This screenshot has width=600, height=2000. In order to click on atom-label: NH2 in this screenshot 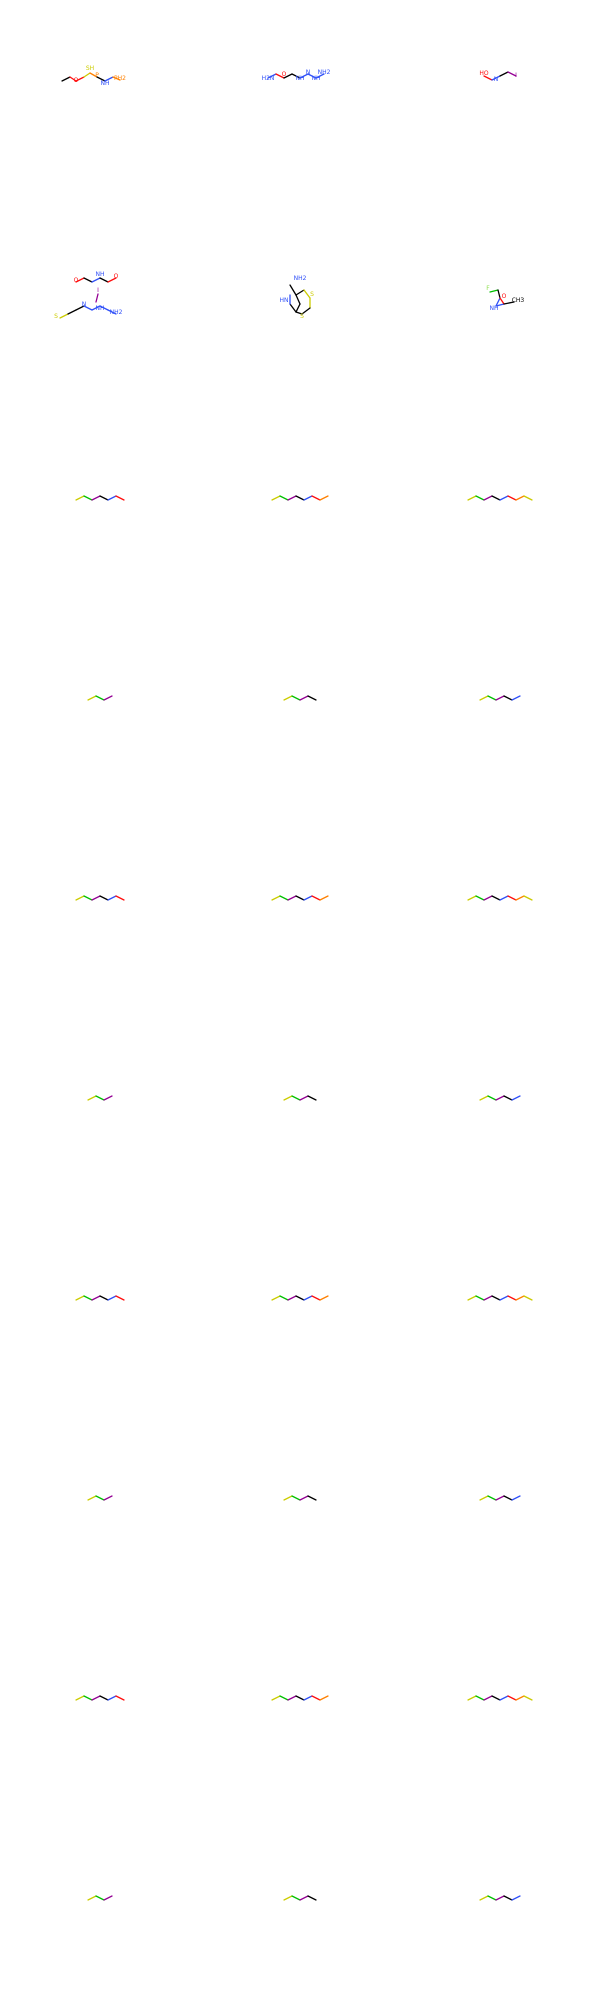, I will do `click(324, 72)`.